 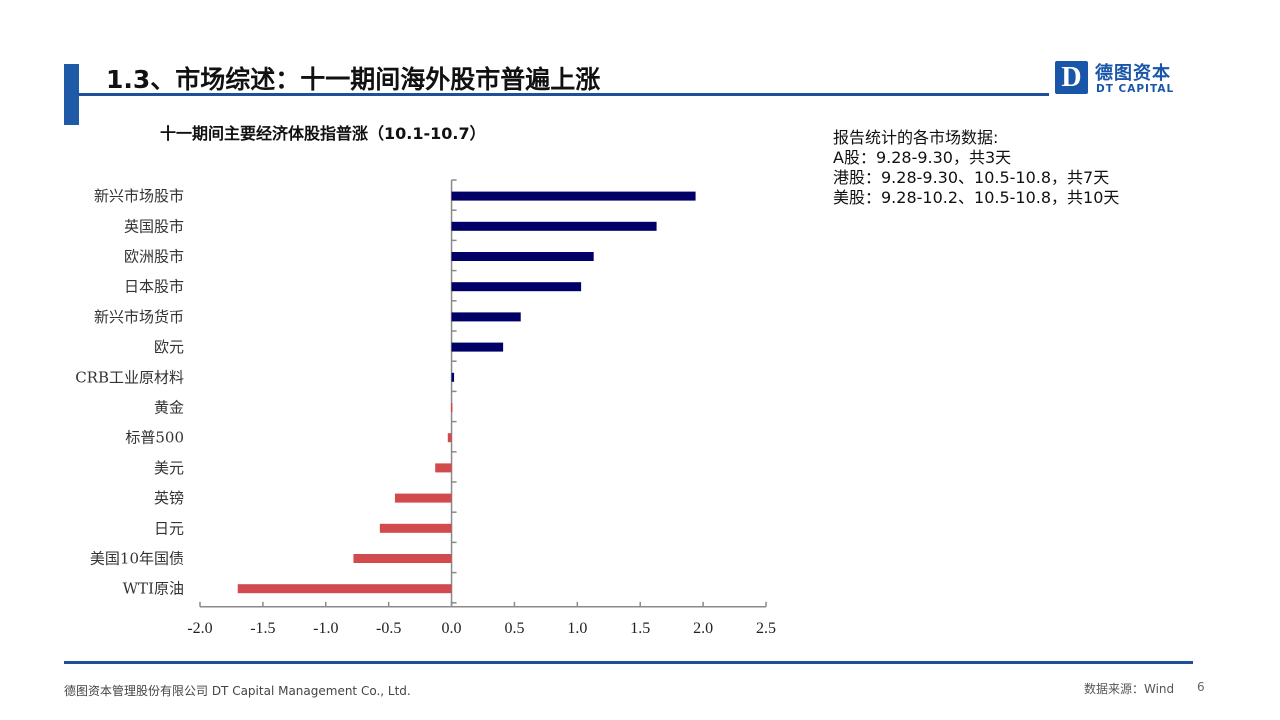 What do you see at coordinates (452, 628) in the screenshot?
I see `x-tick-label: 0.0` at bounding box center [452, 628].